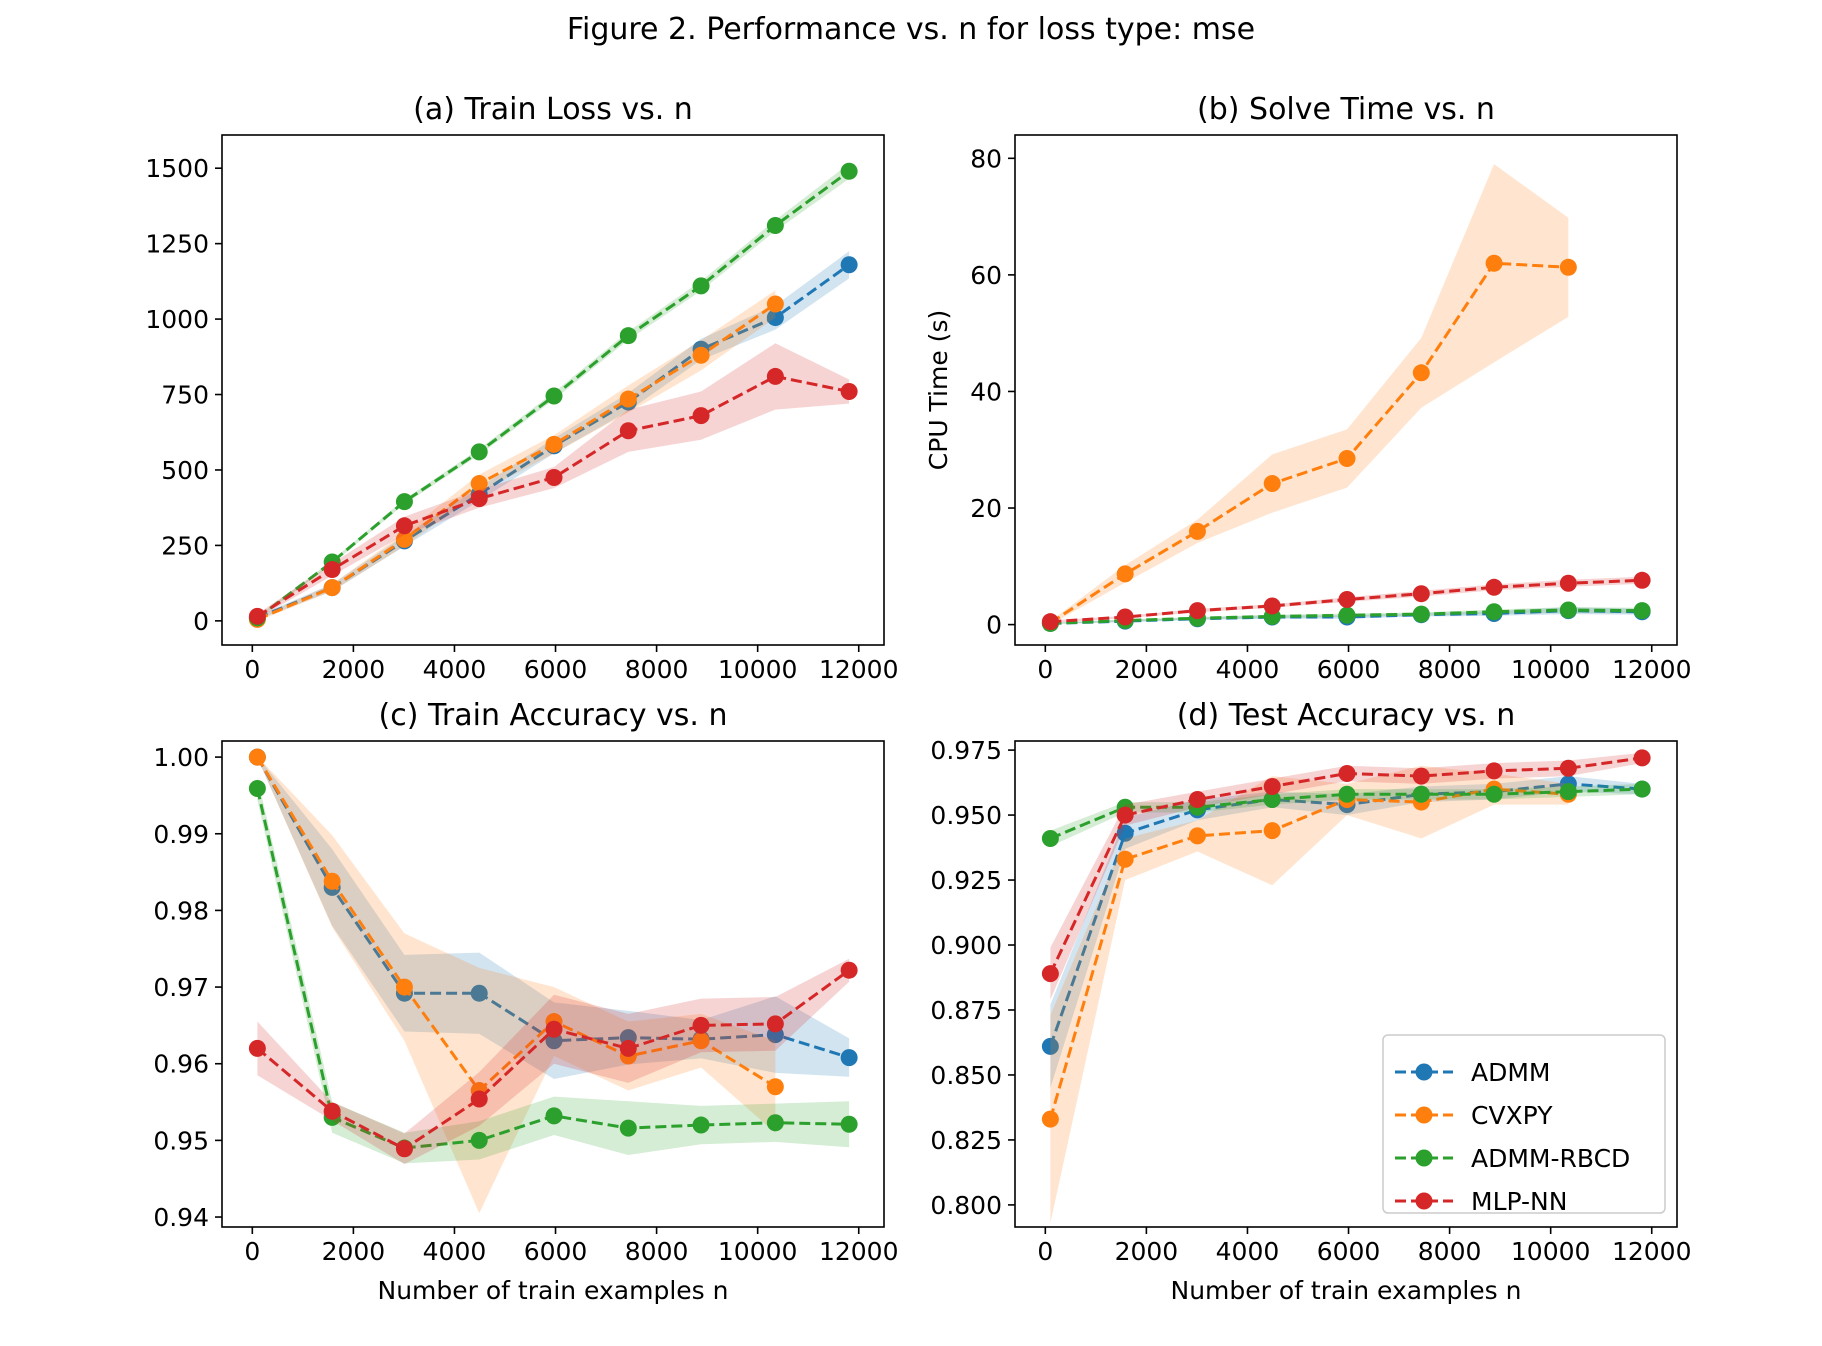 The width and height of the screenshot is (1822, 1346). I want to click on y-tick-label: 1250, so click(177, 244).